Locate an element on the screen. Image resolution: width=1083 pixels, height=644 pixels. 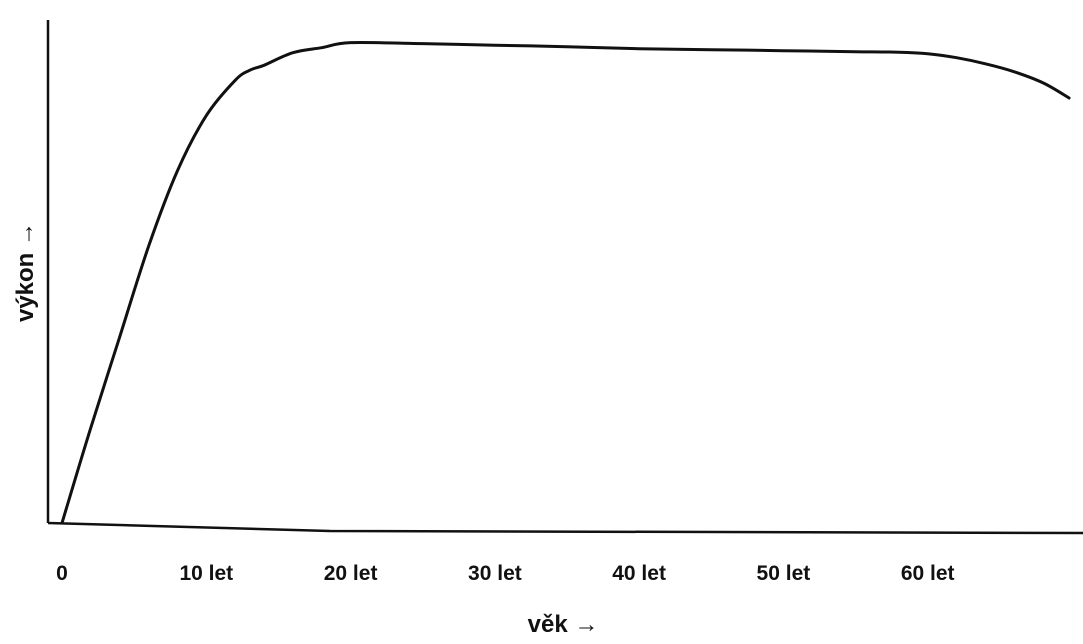
x-tick-label: 10 let is located at coordinates (206, 573).